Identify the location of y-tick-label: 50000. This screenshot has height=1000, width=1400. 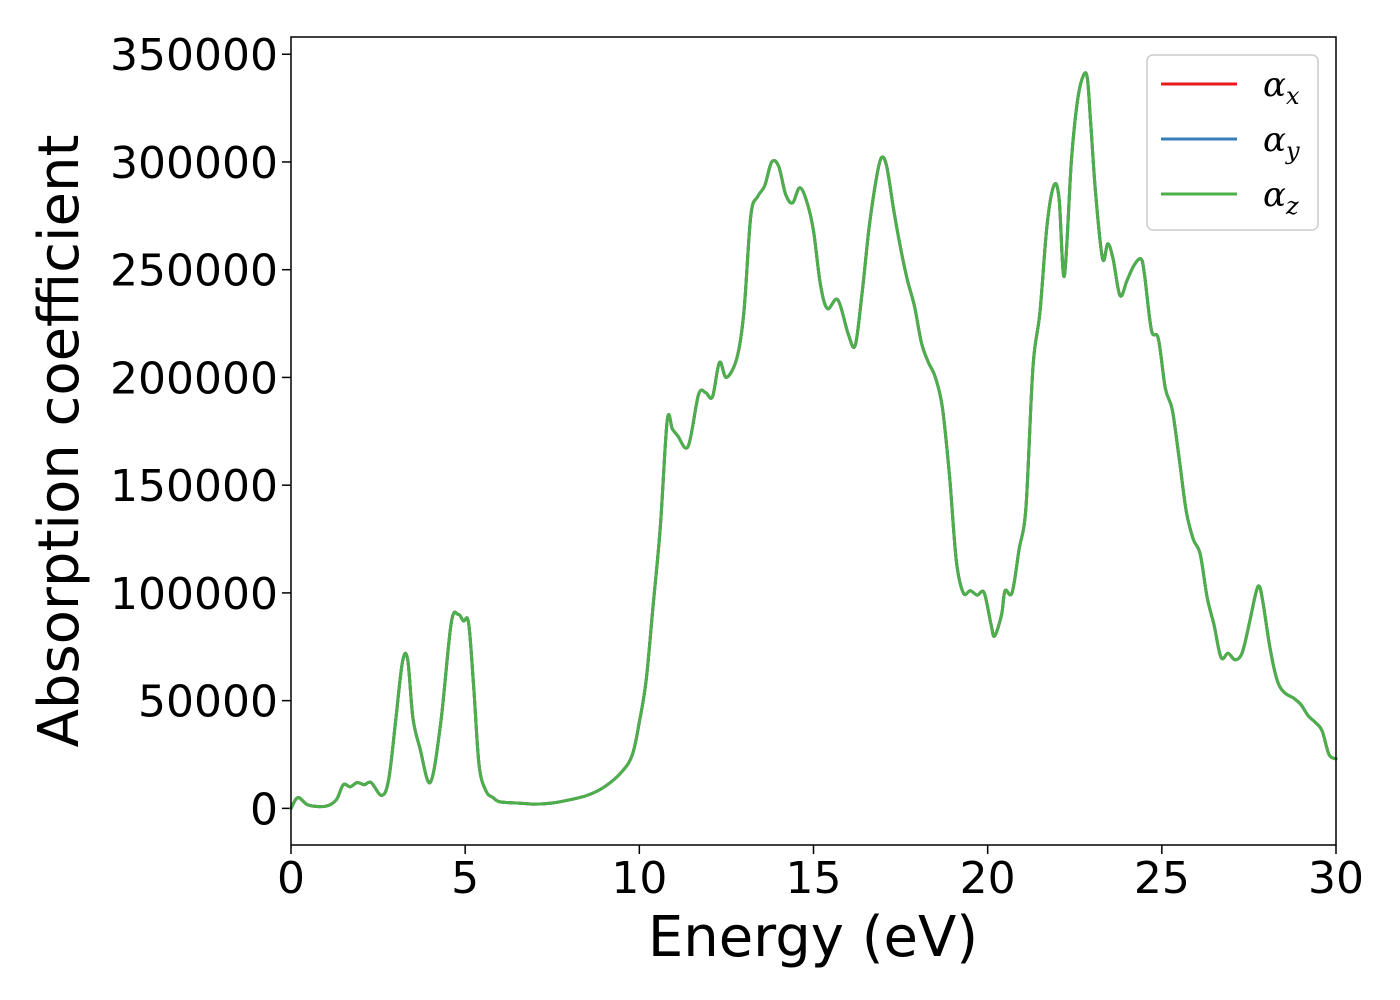
(208, 702).